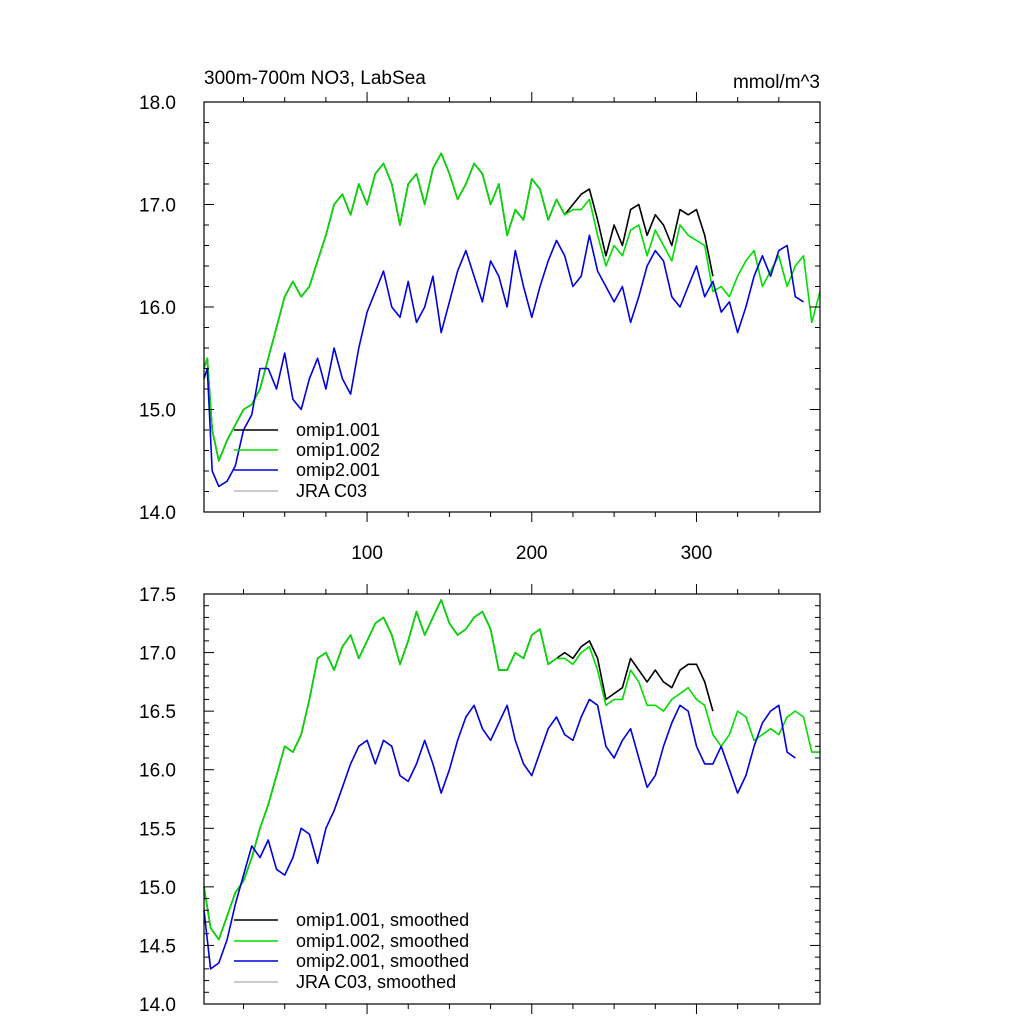 This screenshot has width=1024, height=1024. I want to click on legend-label-omip1-001-smoothed: omip1.001, smoothed, so click(382, 920).